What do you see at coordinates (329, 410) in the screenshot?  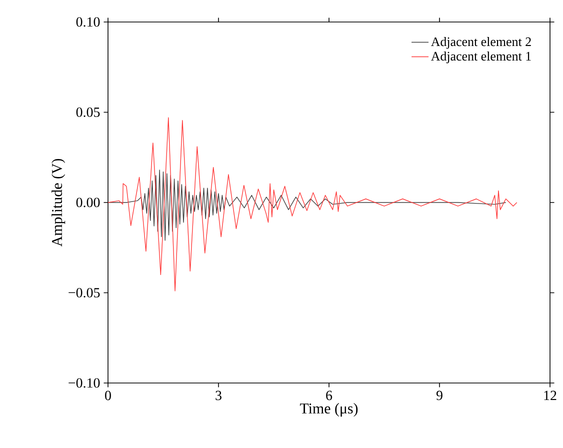 I see `x-axis-title: Time (μs)` at bounding box center [329, 410].